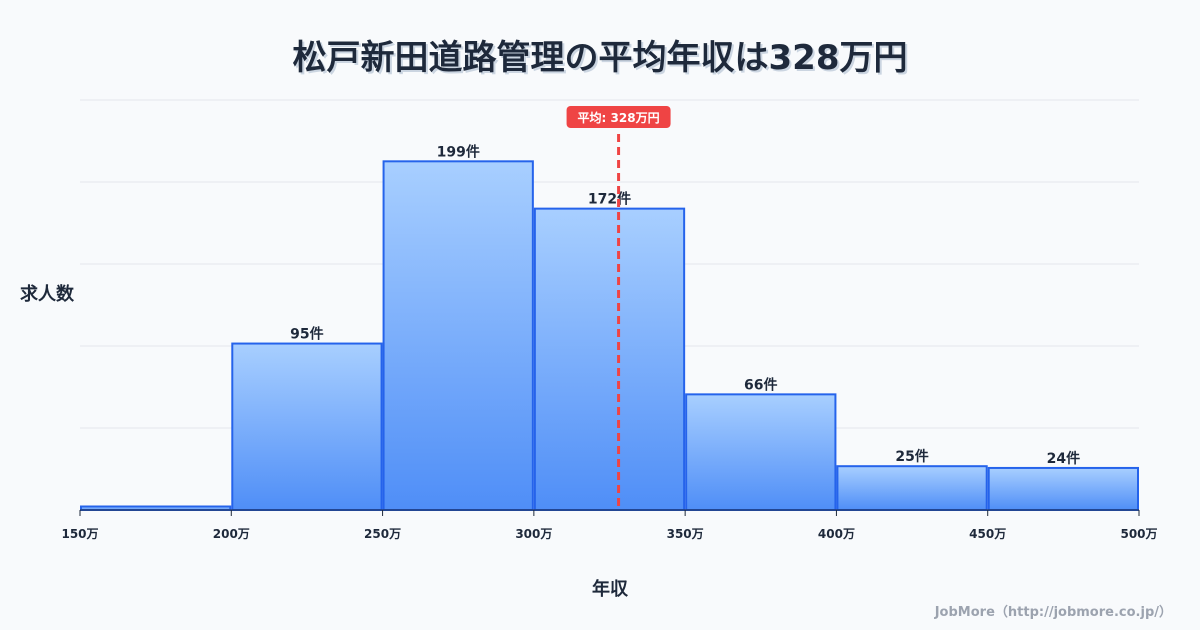 This screenshot has height=630, width=1200. Describe the element at coordinates (533, 534) in the screenshot. I see `x-tick-label: 300万` at that location.